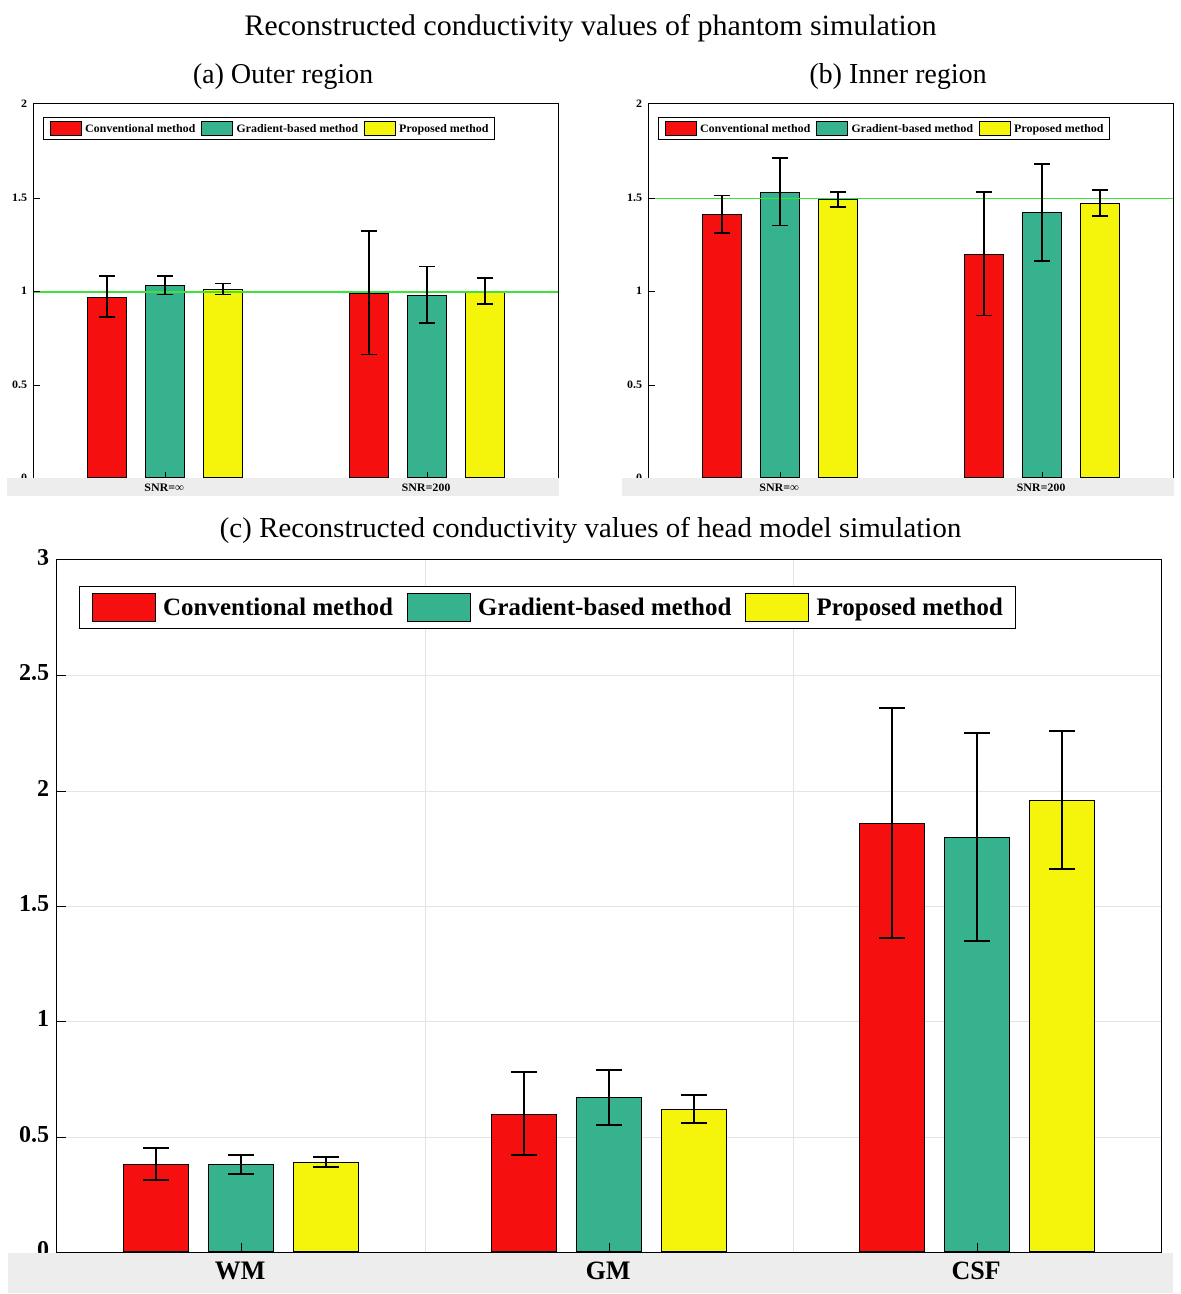 Image resolution: width=1181 pixels, height=1294 pixels. I want to click on legend-item: Conventional method, so click(122, 128).